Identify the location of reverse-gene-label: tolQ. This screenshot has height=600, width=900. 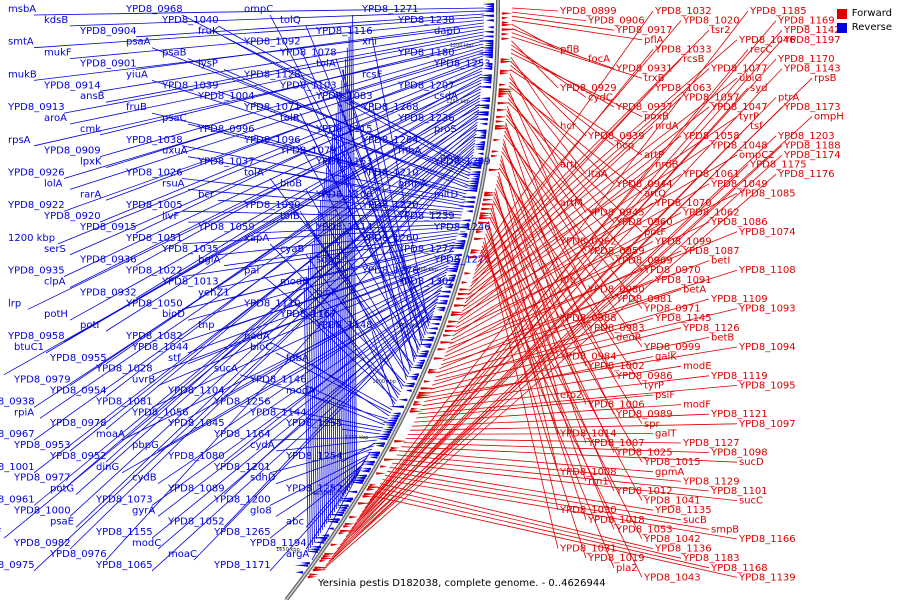
(290, 20).